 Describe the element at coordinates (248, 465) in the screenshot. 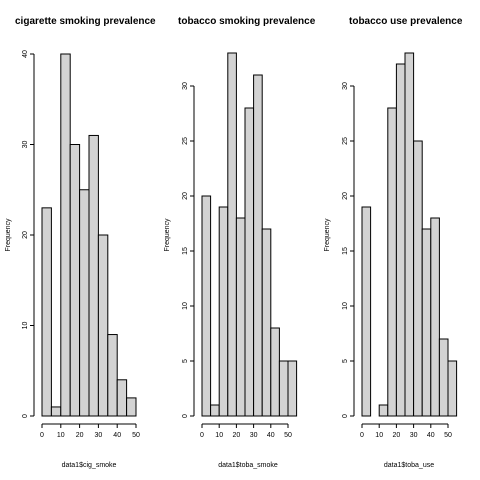

I see `x-axis-label: data1$toba_smoke` at that location.